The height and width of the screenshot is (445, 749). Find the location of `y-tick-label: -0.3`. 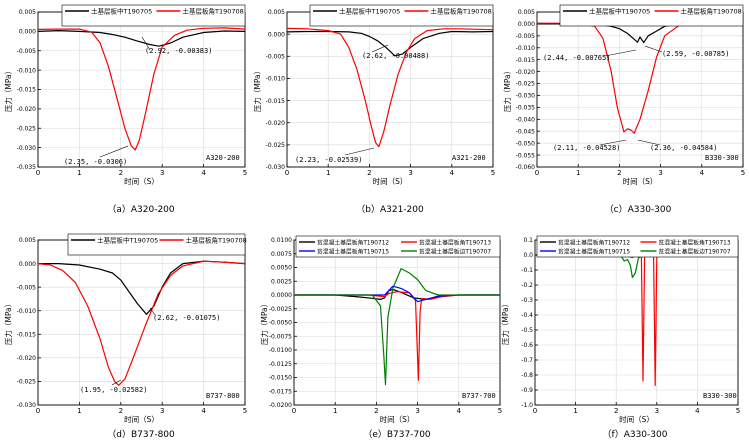

y-tick-label: -0.3 is located at coordinates (527, 300).